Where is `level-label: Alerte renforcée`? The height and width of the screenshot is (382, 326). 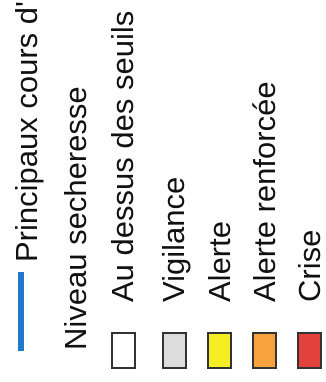
level-label: Alerte renforcée is located at coordinates (264, 191).